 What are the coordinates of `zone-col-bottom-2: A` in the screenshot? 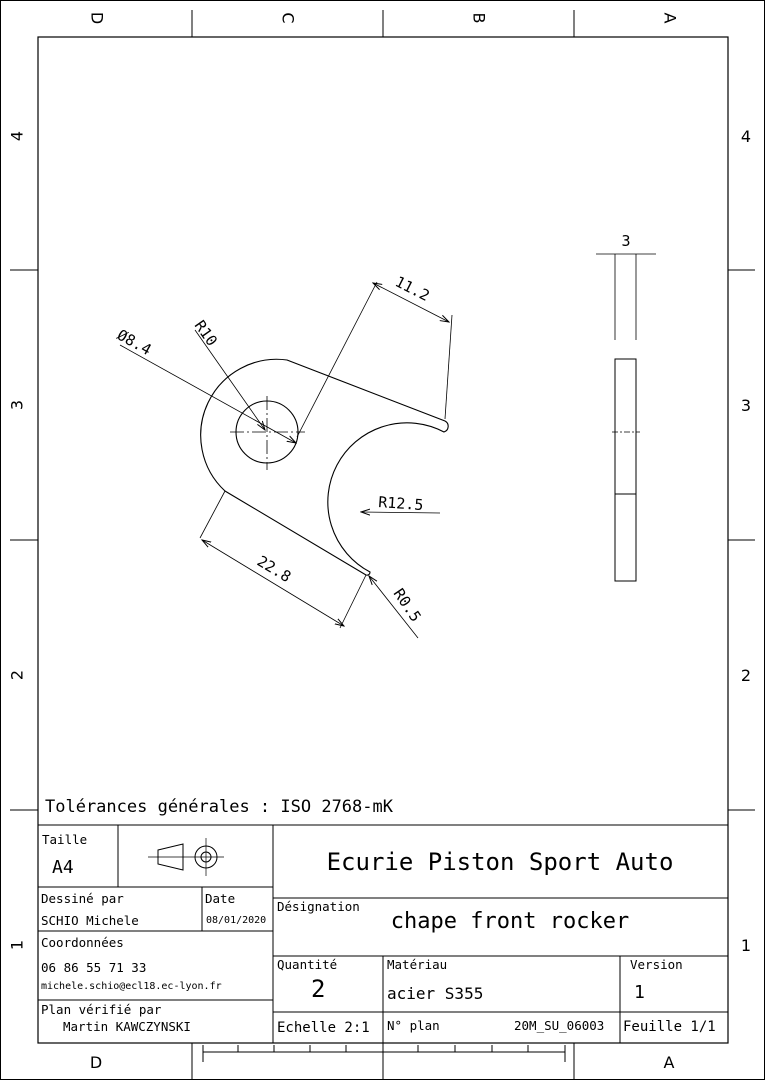 It's located at (669, 1062).